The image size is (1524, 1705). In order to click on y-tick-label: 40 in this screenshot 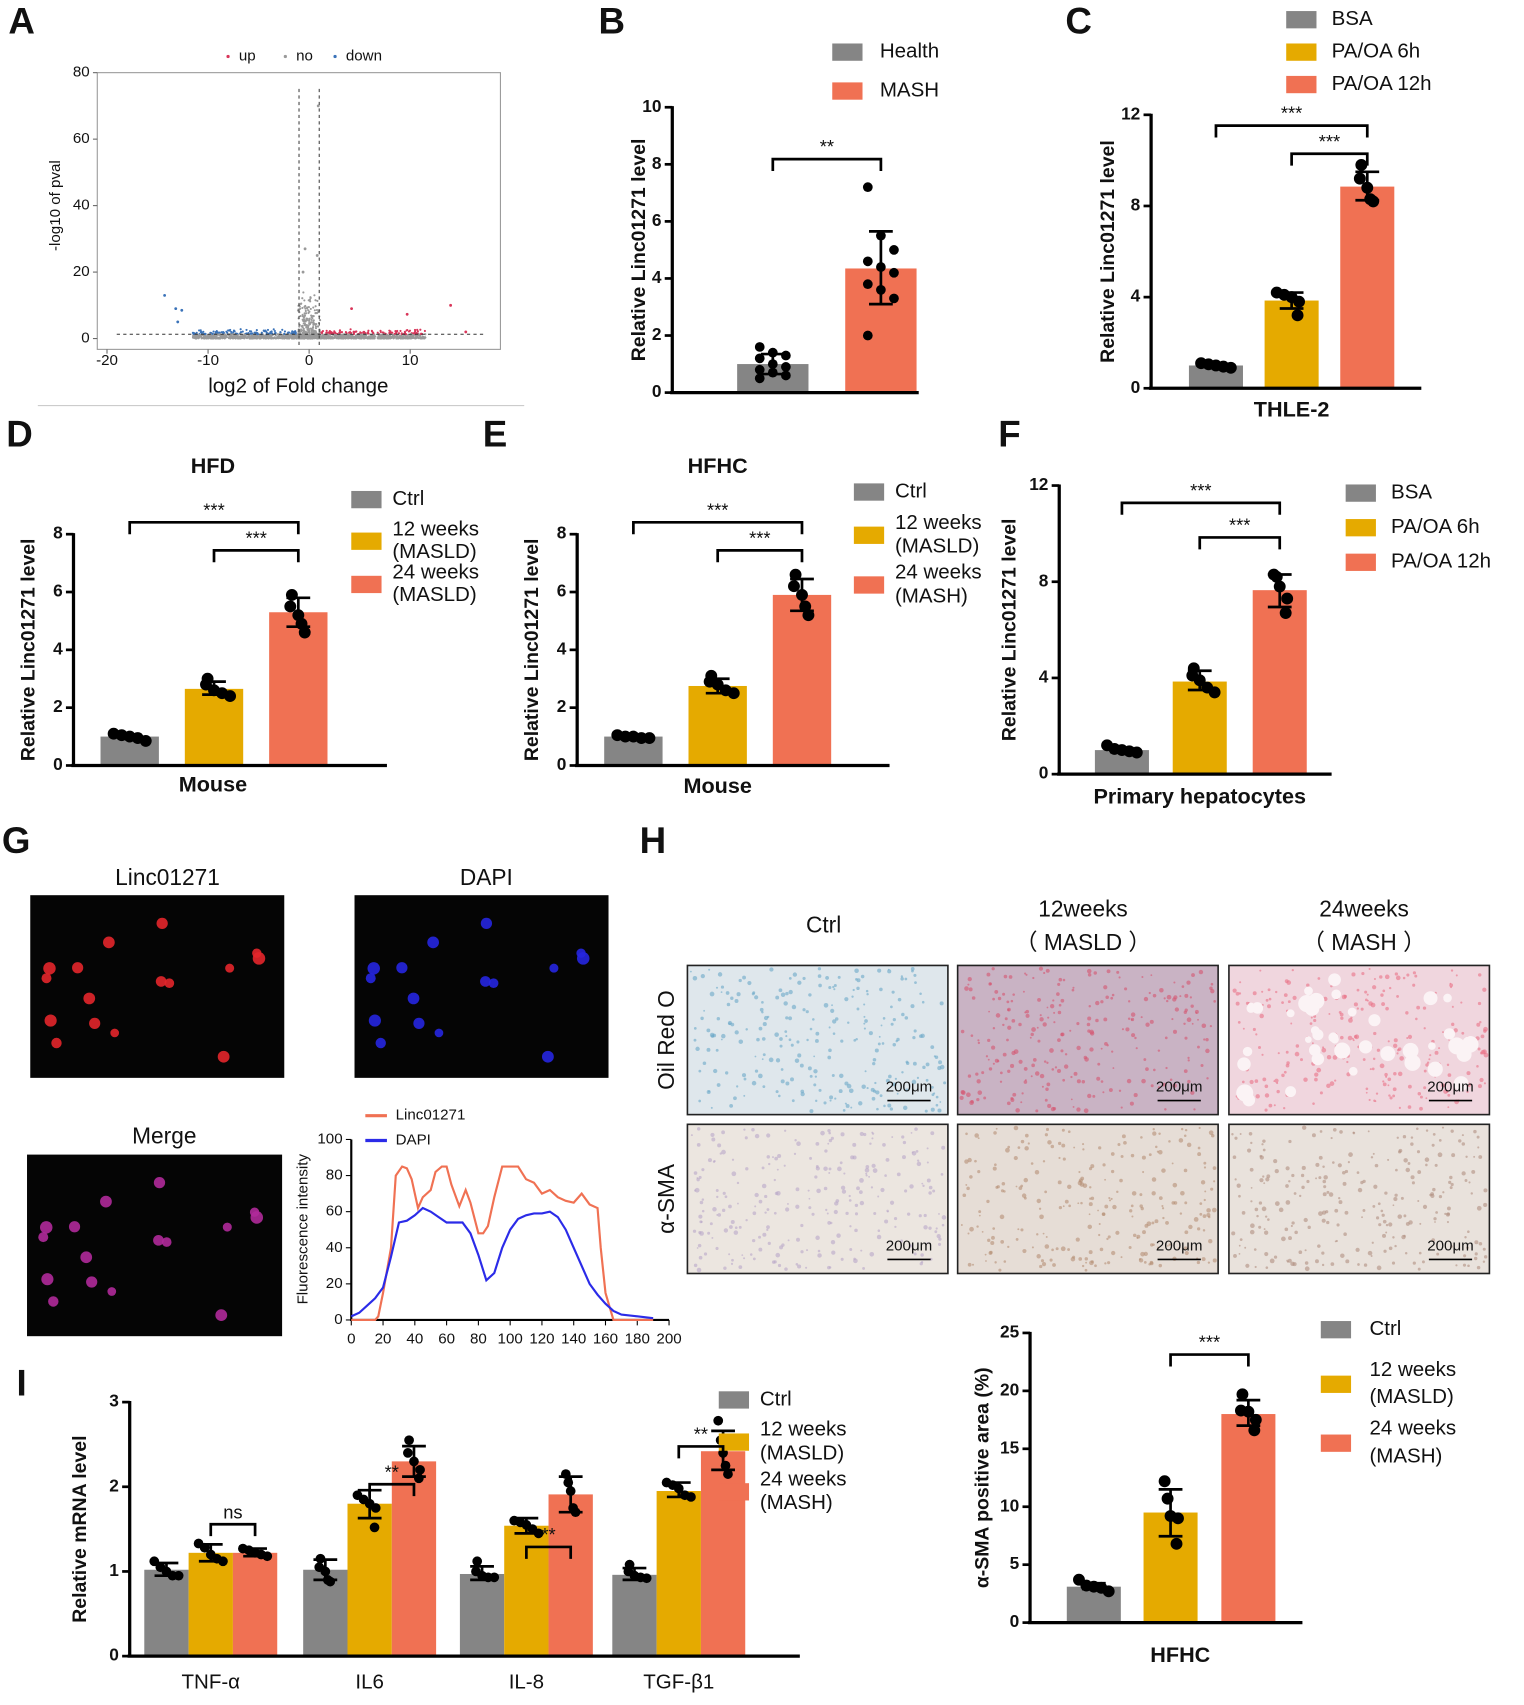, I will do `click(334, 1247)`.